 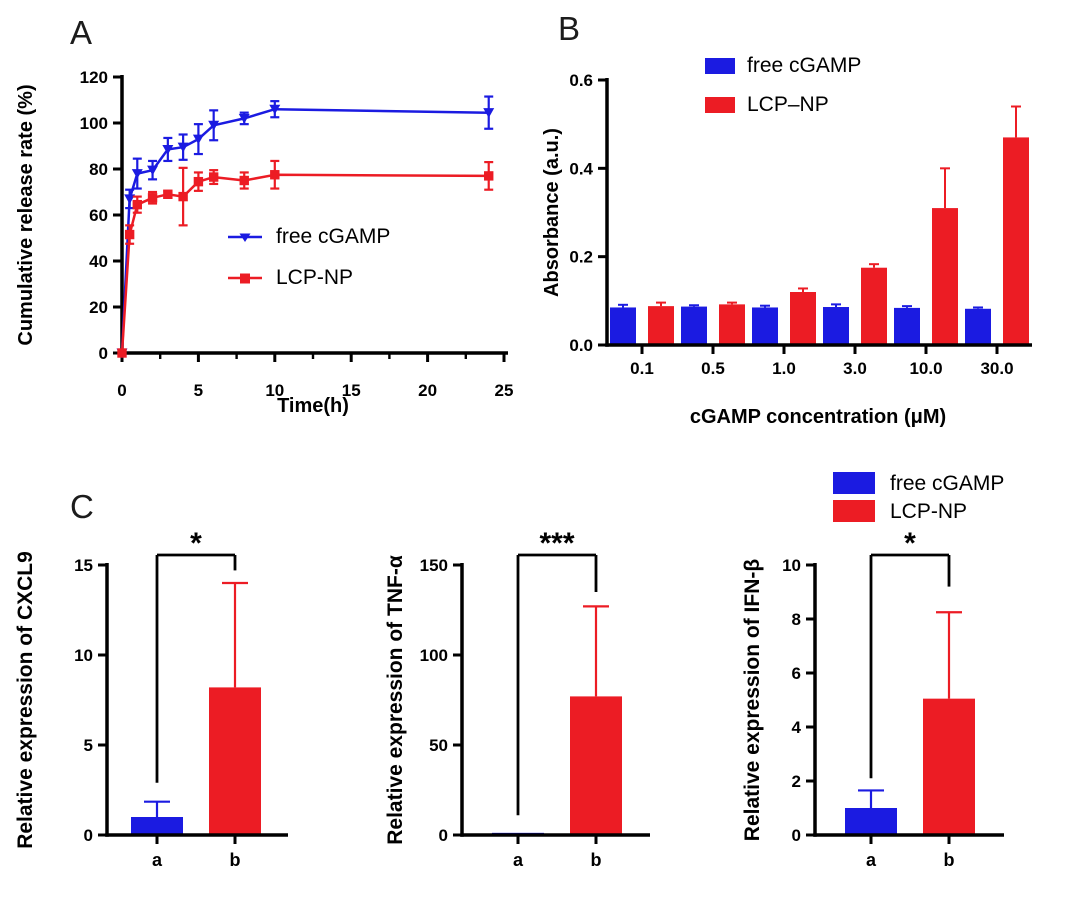 What do you see at coordinates (557, 671) in the screenshot?
I see `significance-bracket: ***` at bounding box center [557, 671].